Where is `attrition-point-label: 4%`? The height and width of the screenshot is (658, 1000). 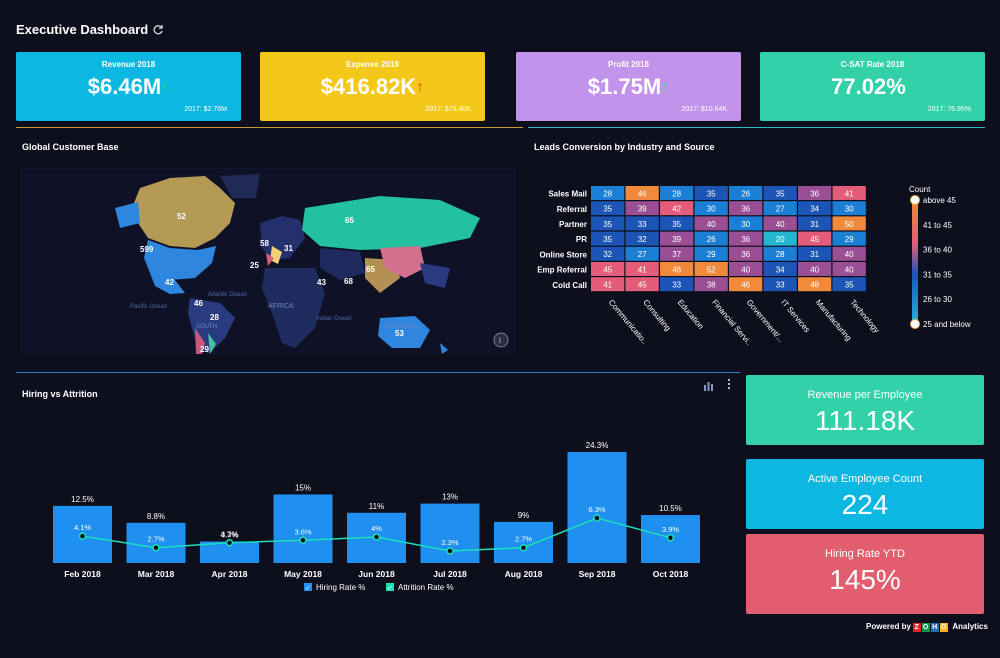 attrition-point-label: 4% is located at coordinates (376, 528).